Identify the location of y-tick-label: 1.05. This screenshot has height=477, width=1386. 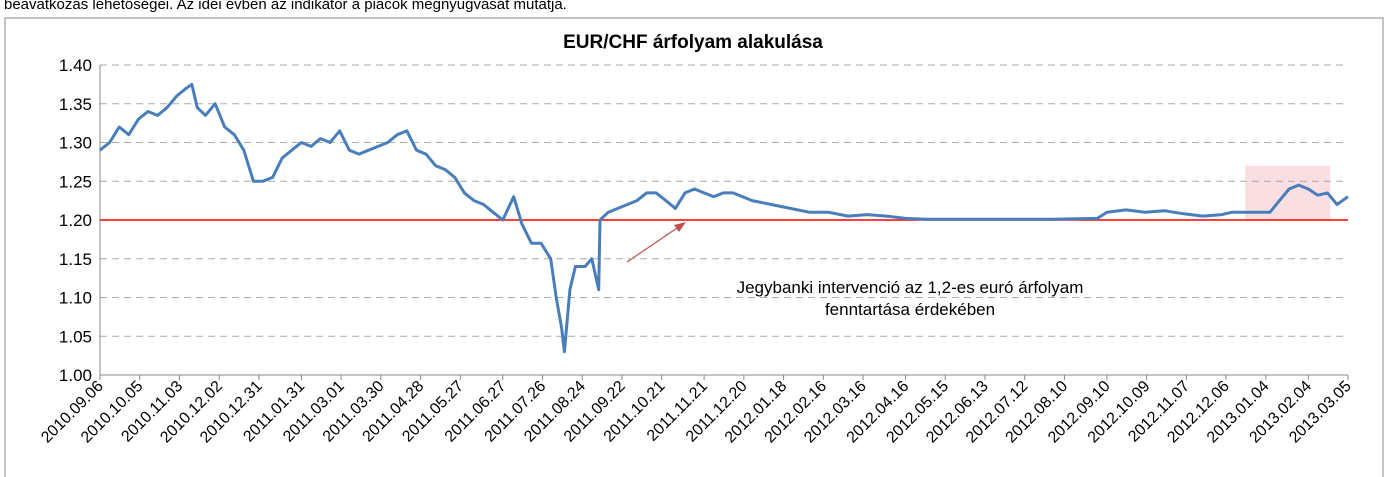
(75, 336).